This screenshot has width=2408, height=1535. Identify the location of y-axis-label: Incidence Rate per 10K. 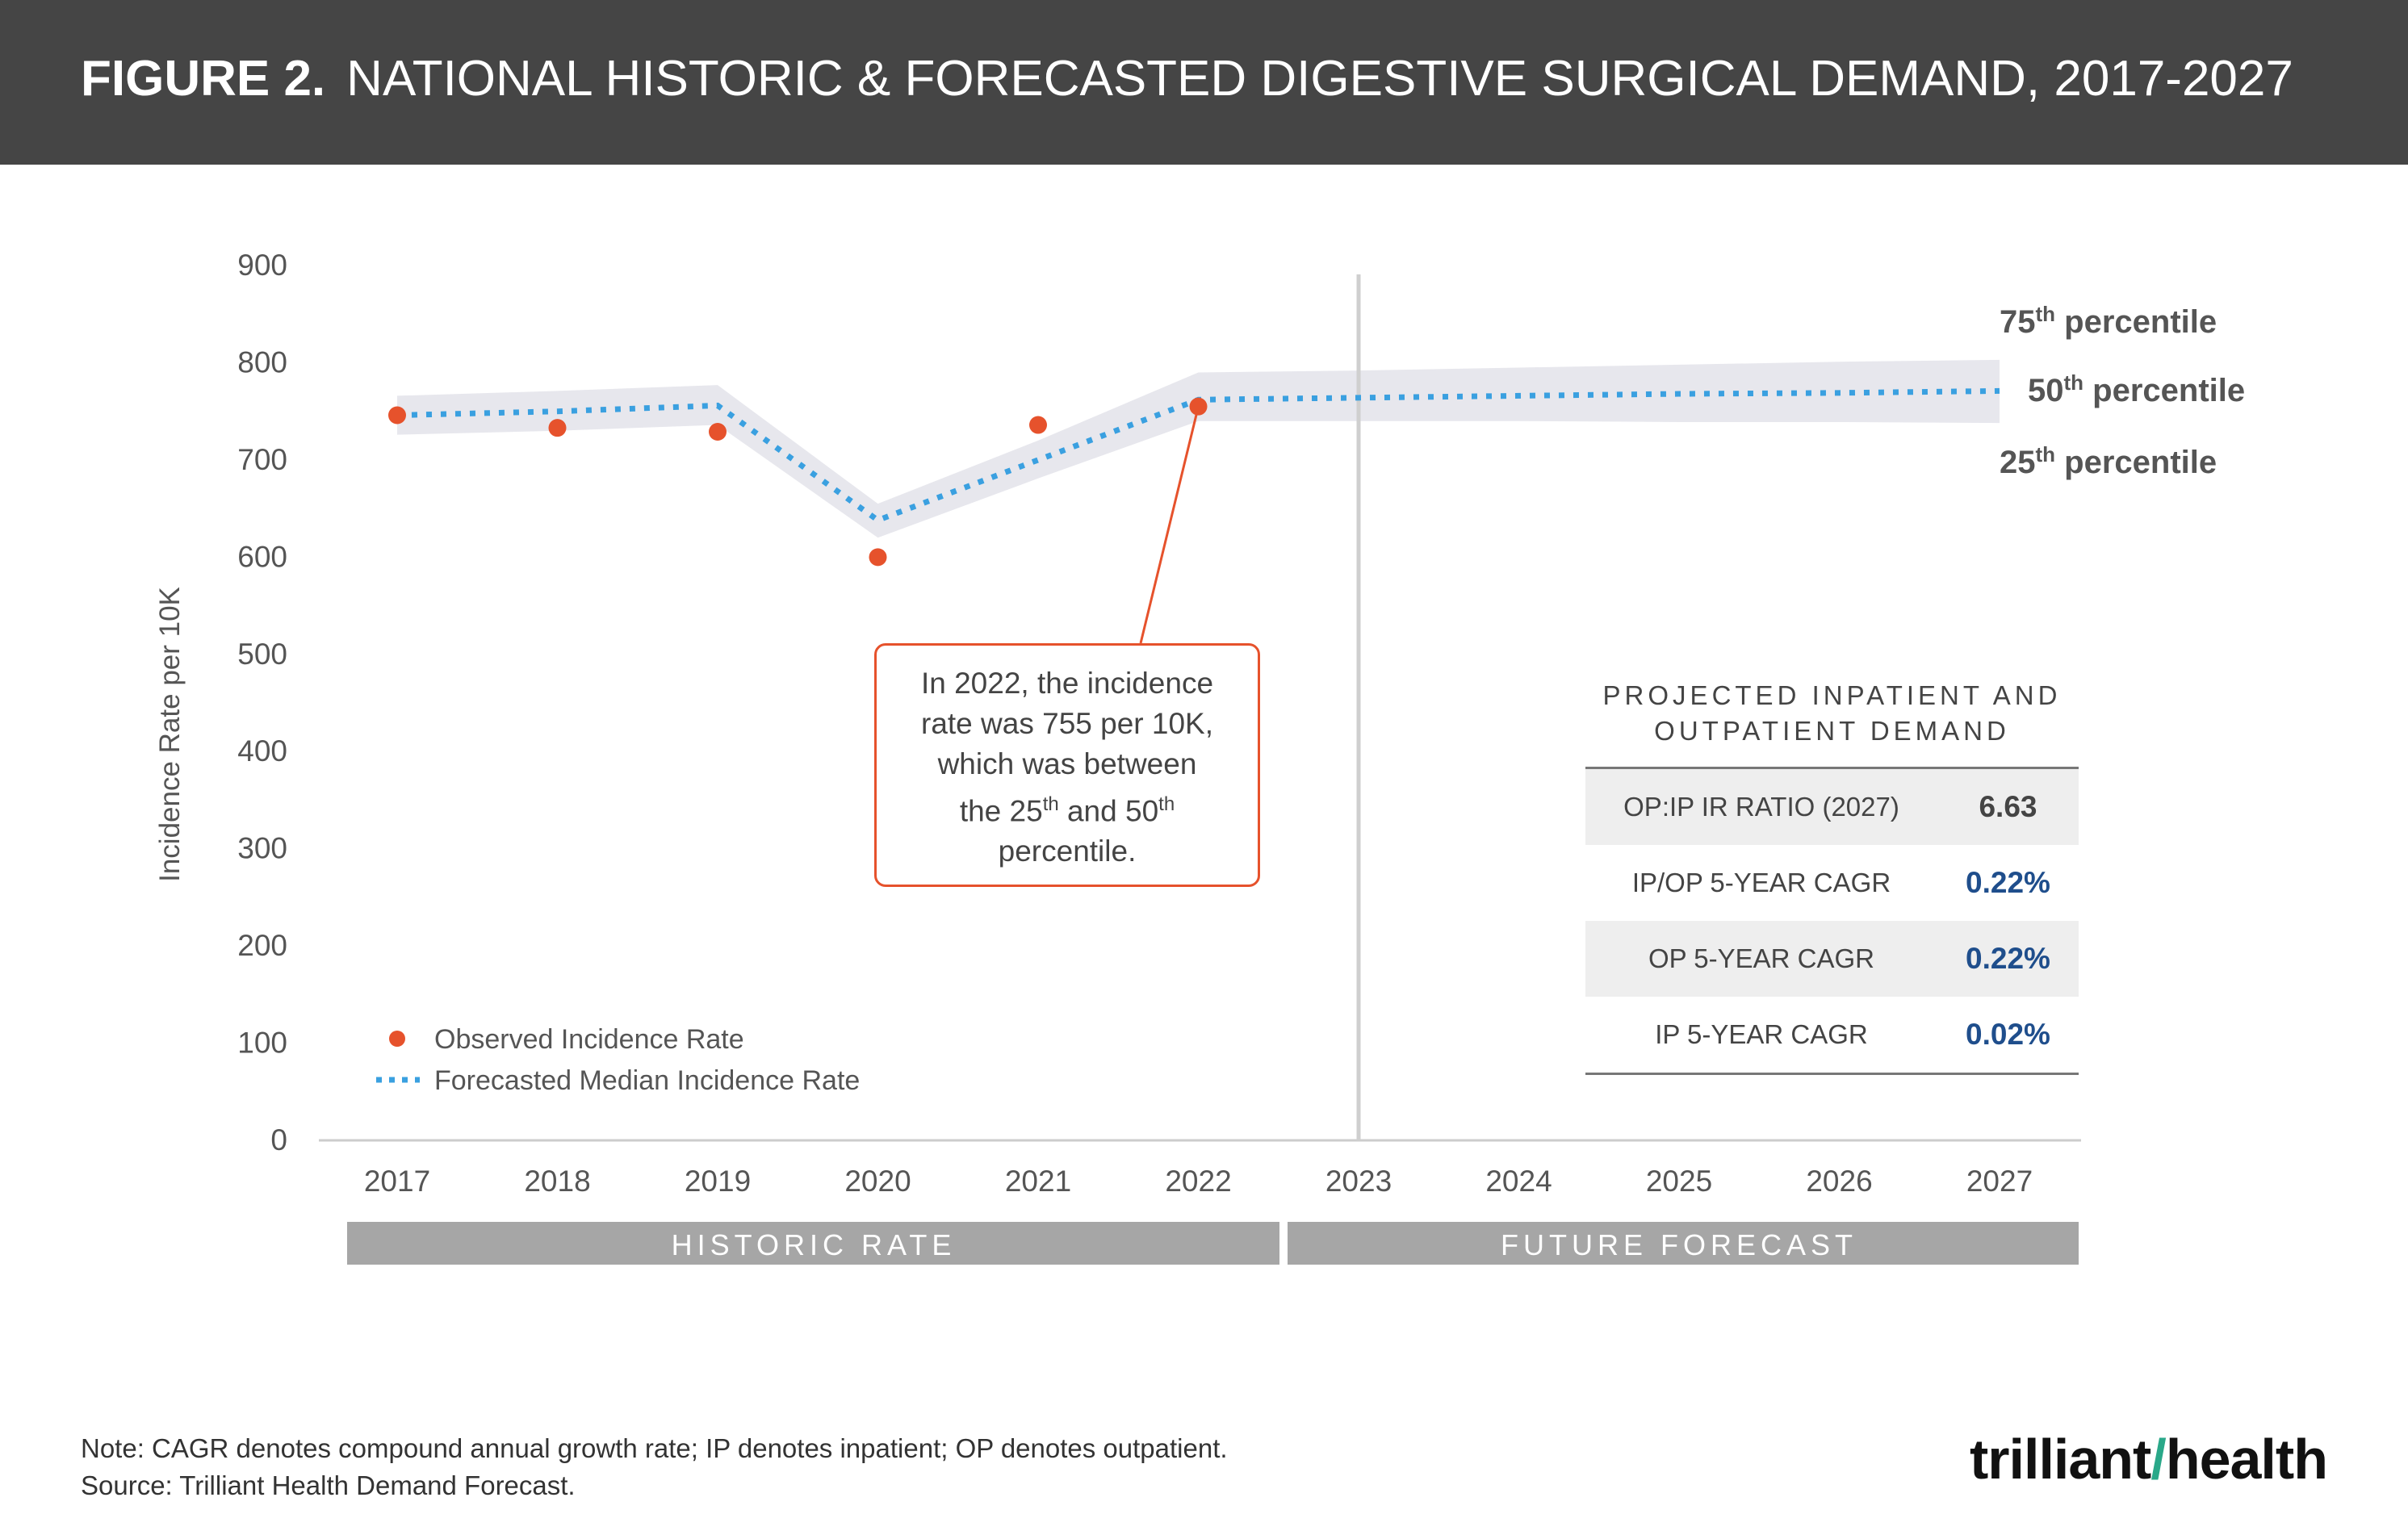
(170, 734).